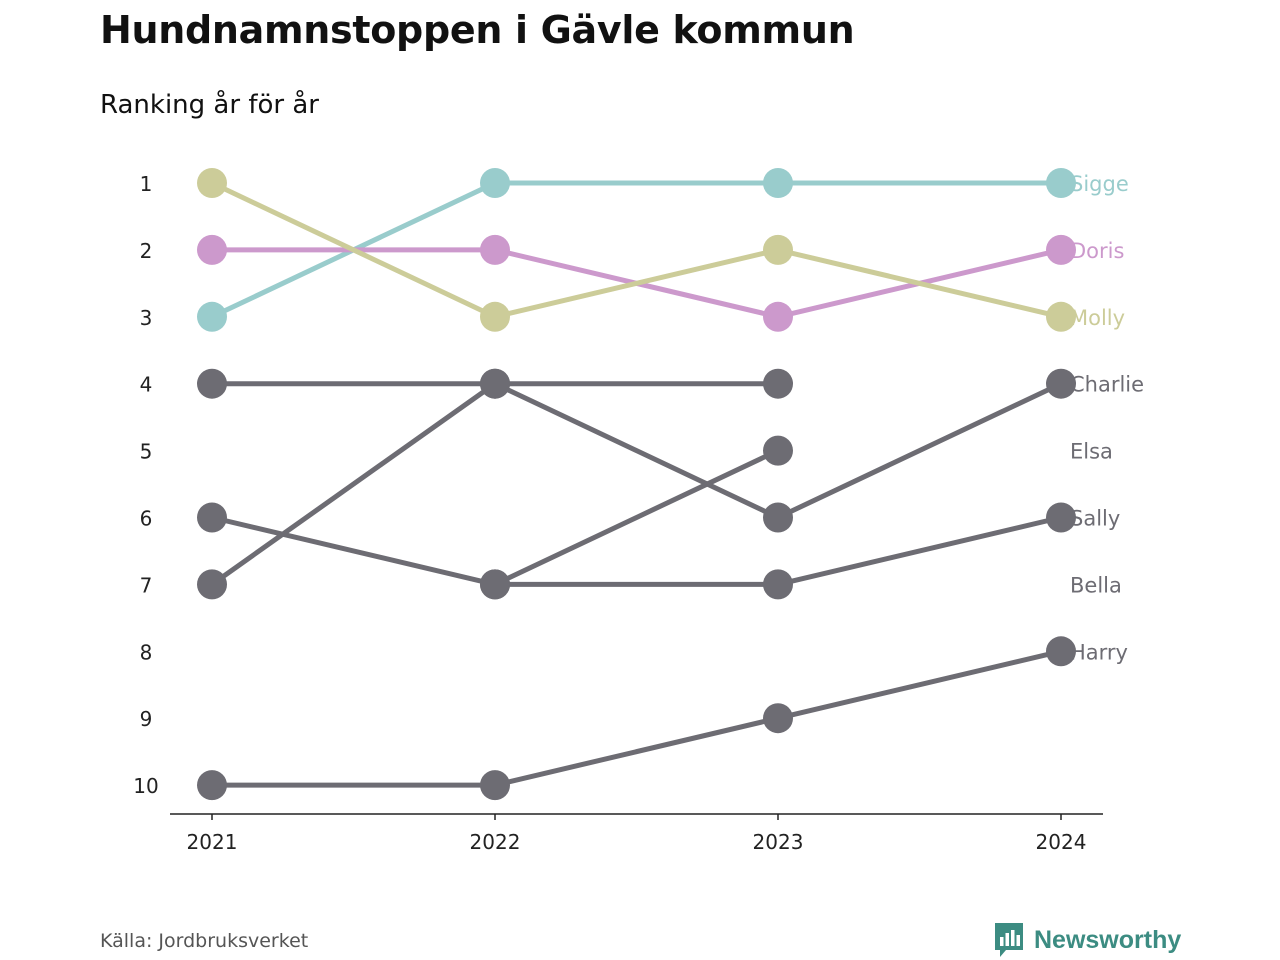  What do you see at coordinates (778, 842) in the screenshot?
I see `x-tick-label: 2023` at bounding box center [778, 842].